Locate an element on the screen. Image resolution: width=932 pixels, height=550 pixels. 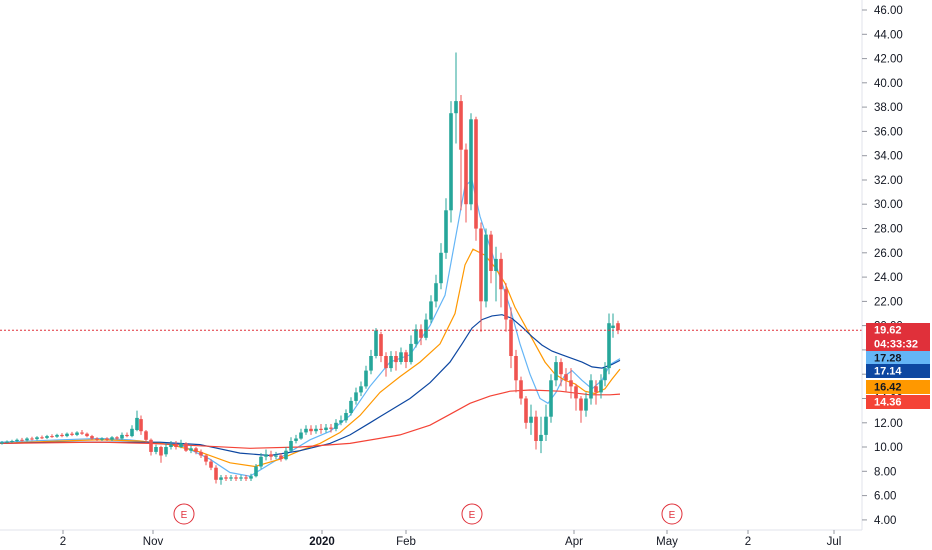
price-tick-label: 24.00 is located at coordinates (888, 278).